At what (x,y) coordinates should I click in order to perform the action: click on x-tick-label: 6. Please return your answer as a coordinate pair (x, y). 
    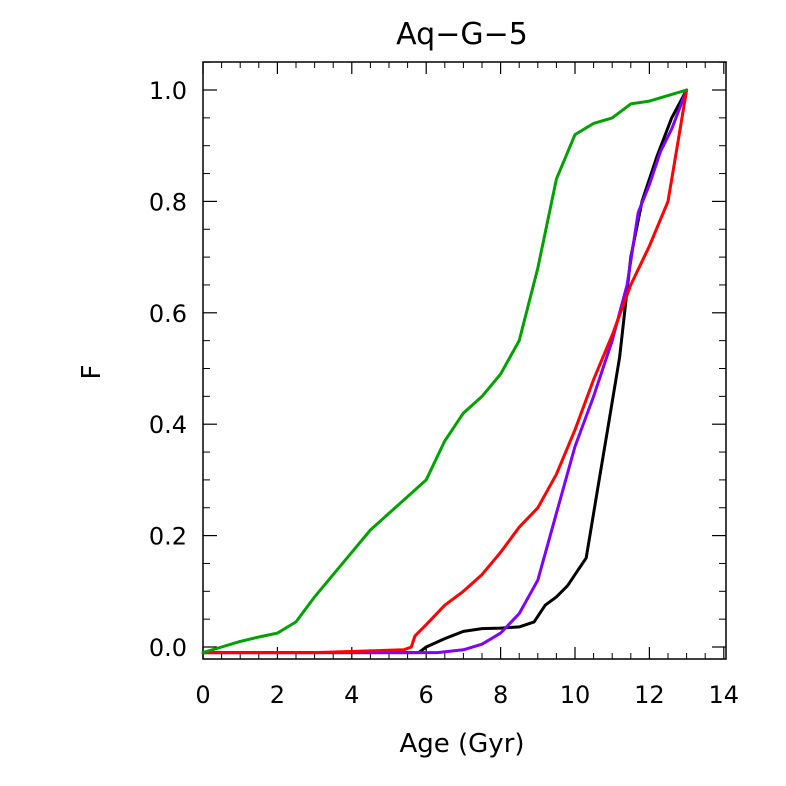
    Looking at the image, I should click on (426, 695).